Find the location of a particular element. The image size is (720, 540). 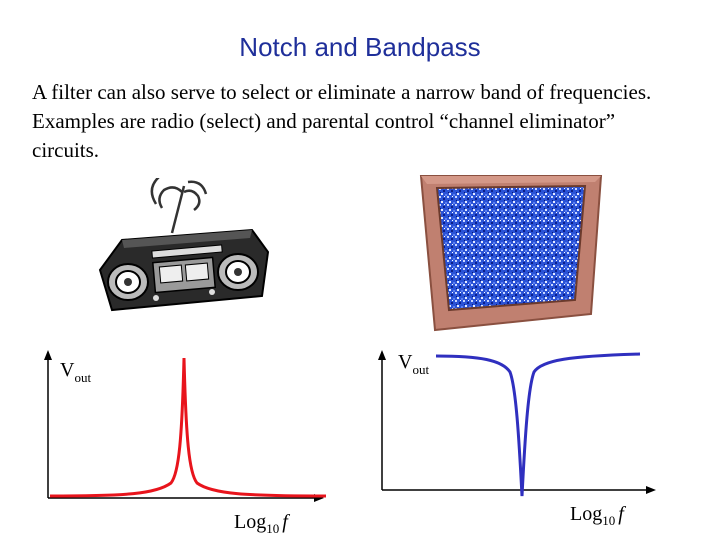

bandpass-ylabel: Vout is located at coordinates (75, 372).